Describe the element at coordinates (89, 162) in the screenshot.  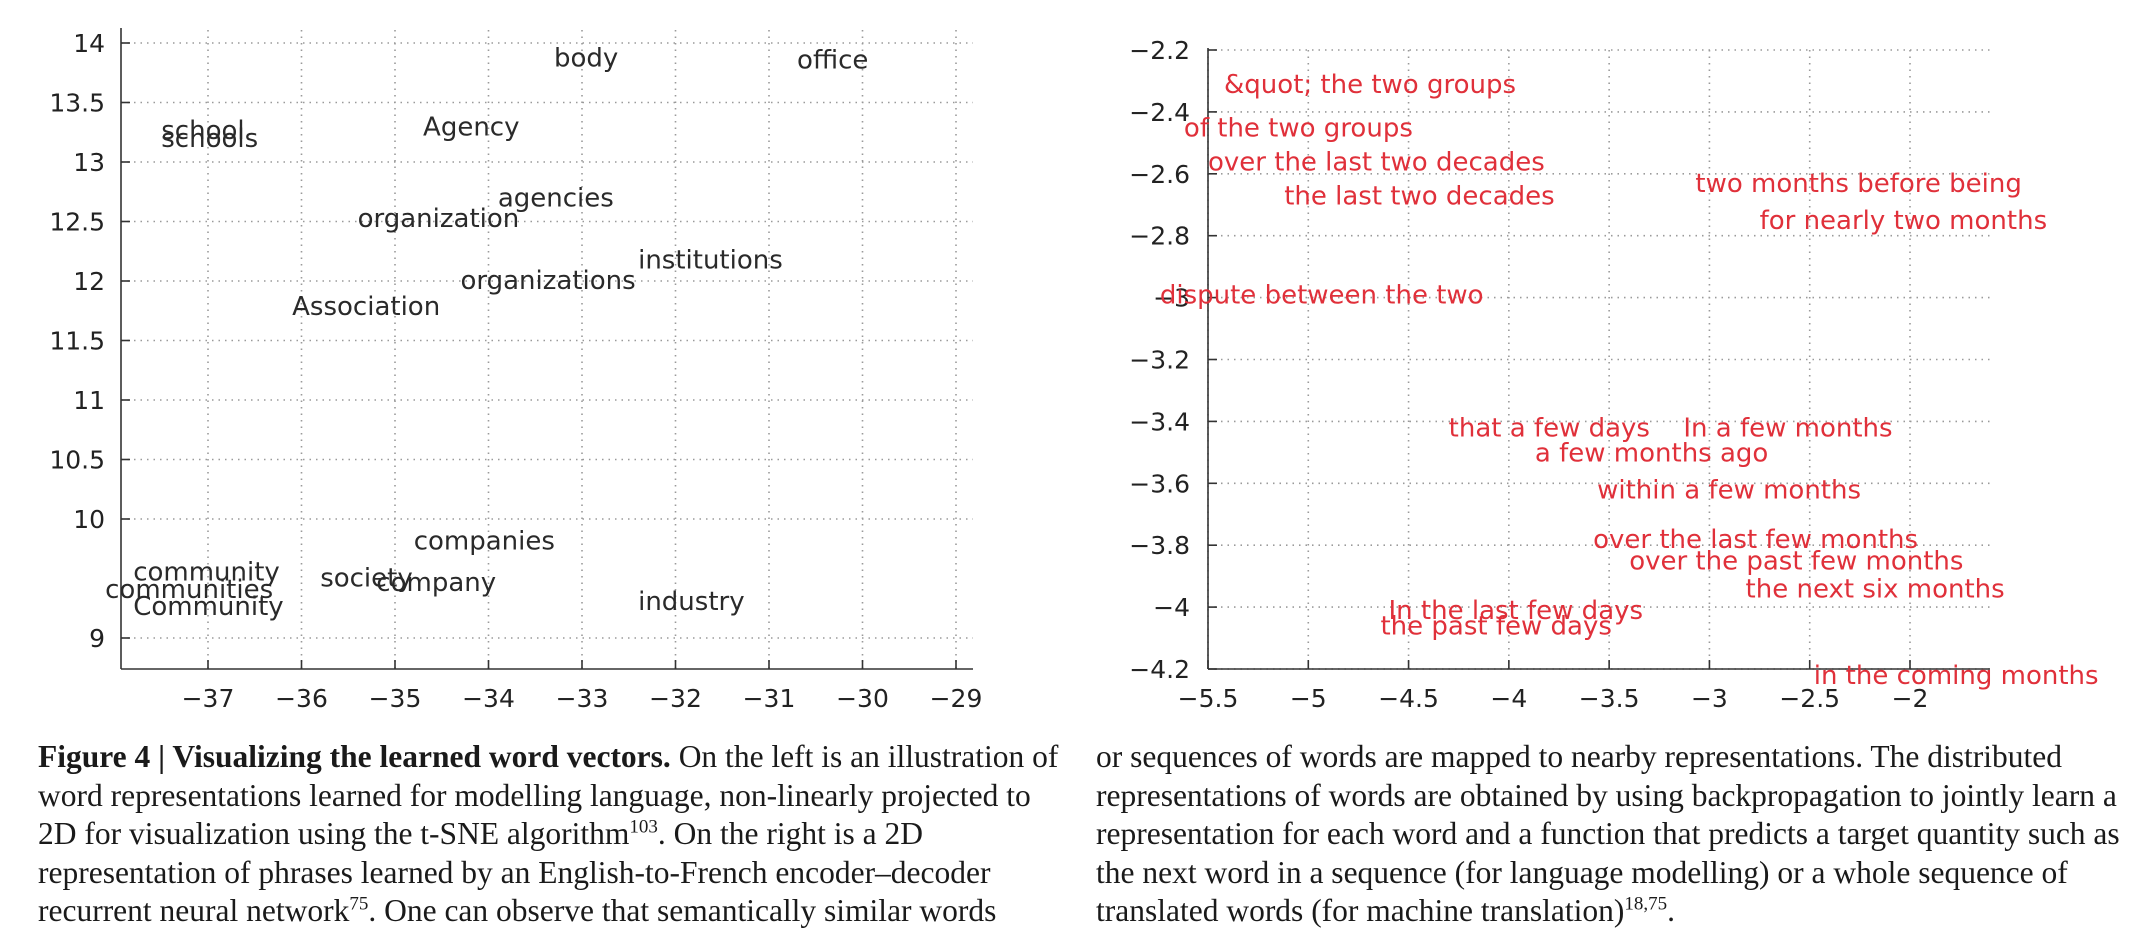
I see `y-tick-label: 13` at that location.